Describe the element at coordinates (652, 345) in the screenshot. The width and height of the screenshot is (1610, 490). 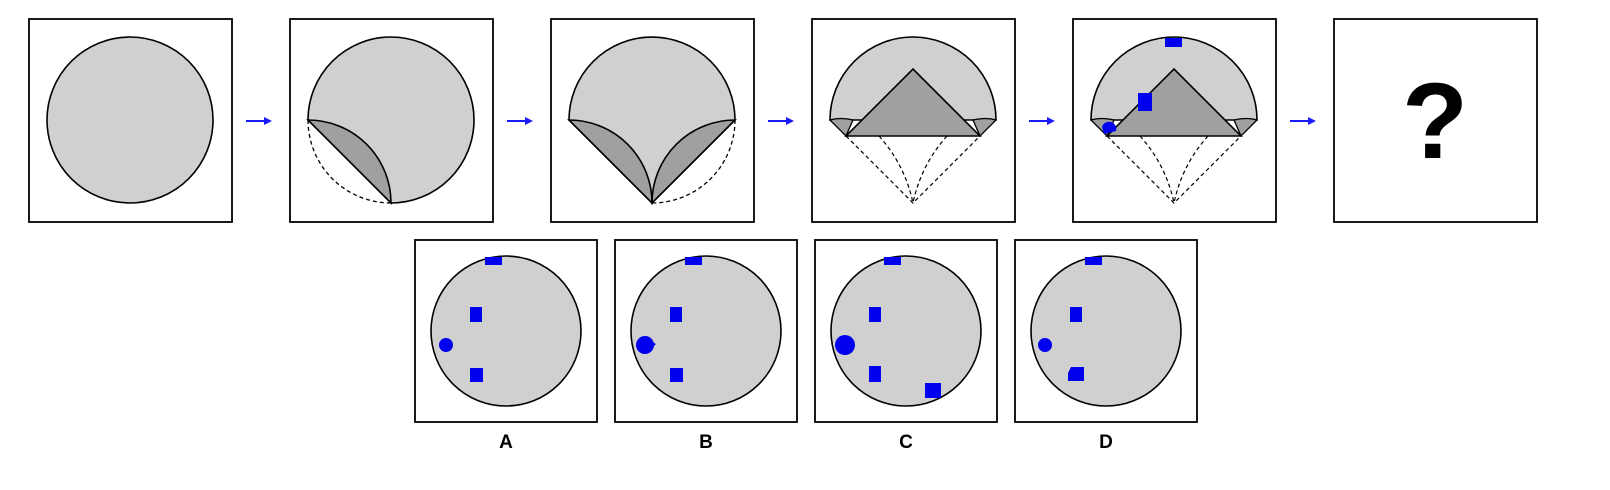
I see `hole-notch` at that location.